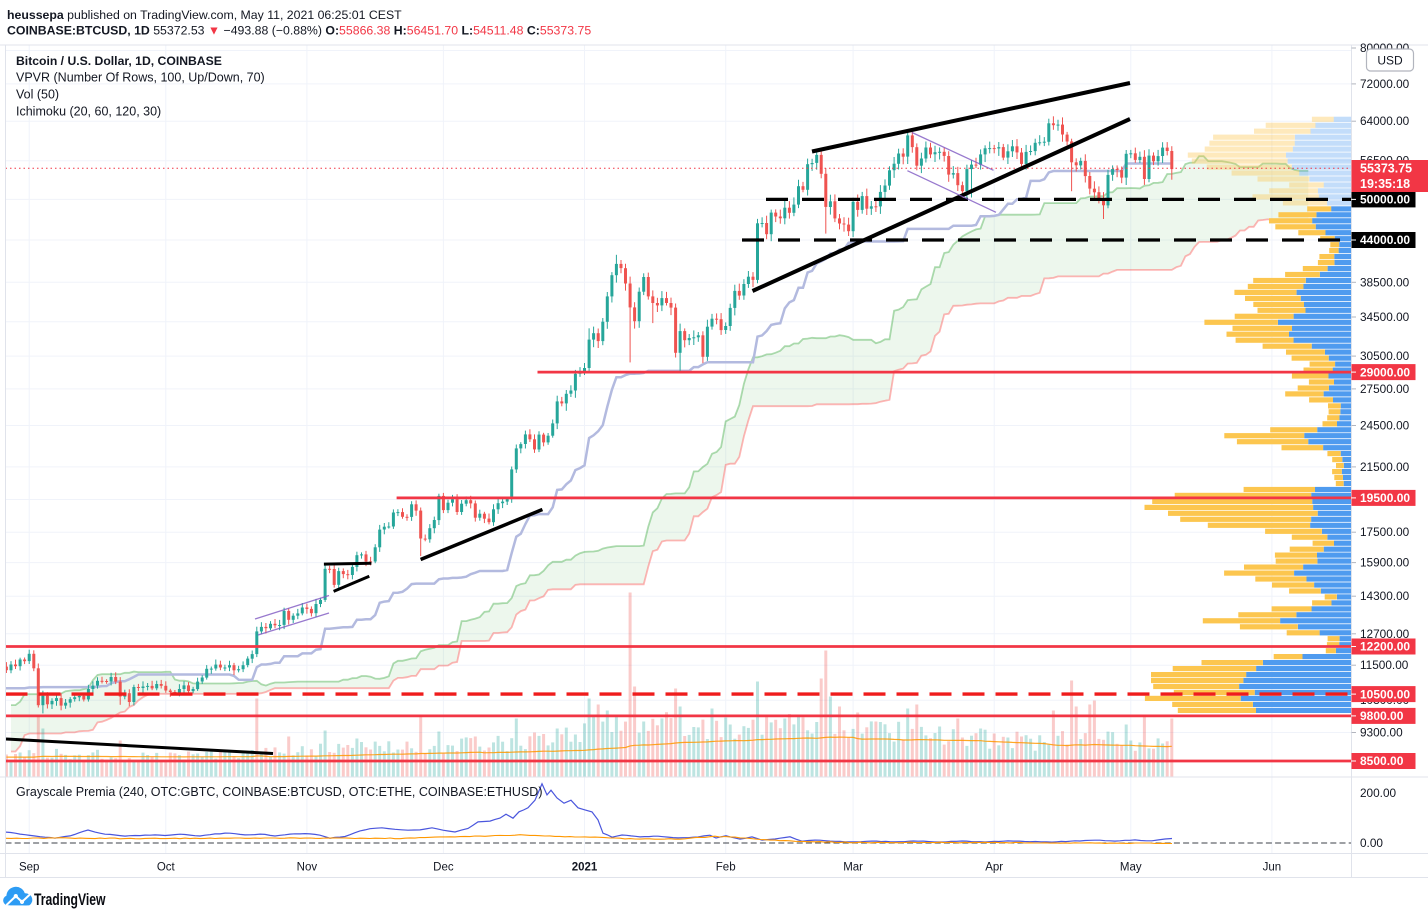 Image resolution: width=1428 pixels, height=922 pixels. Describe the element at coordinates (1384, 665) in the screenshot. I see `svg-text: 11500.00` at that location.